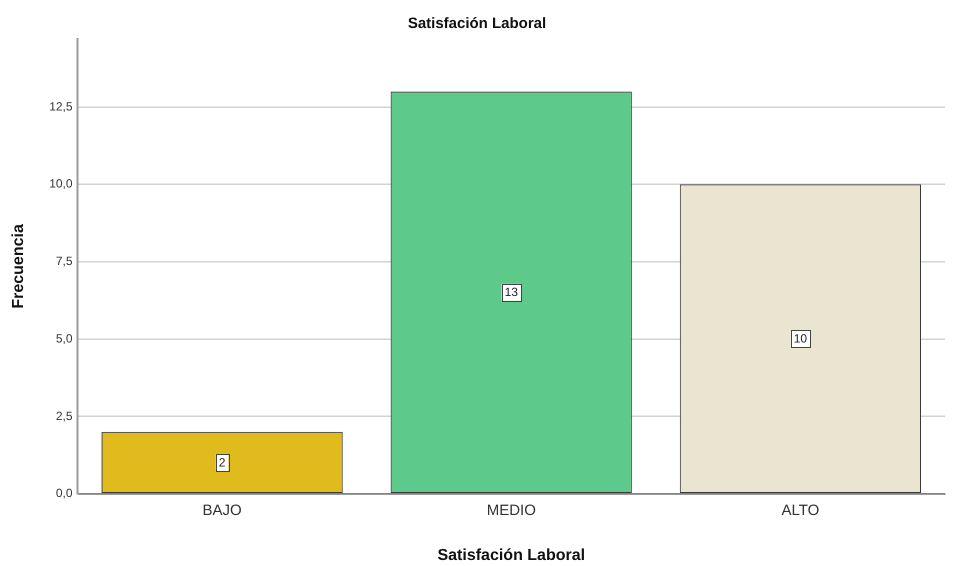 This screenshot has width=959, height=566. I want to click on y-tick-label: 5,0, so click(64, 338).